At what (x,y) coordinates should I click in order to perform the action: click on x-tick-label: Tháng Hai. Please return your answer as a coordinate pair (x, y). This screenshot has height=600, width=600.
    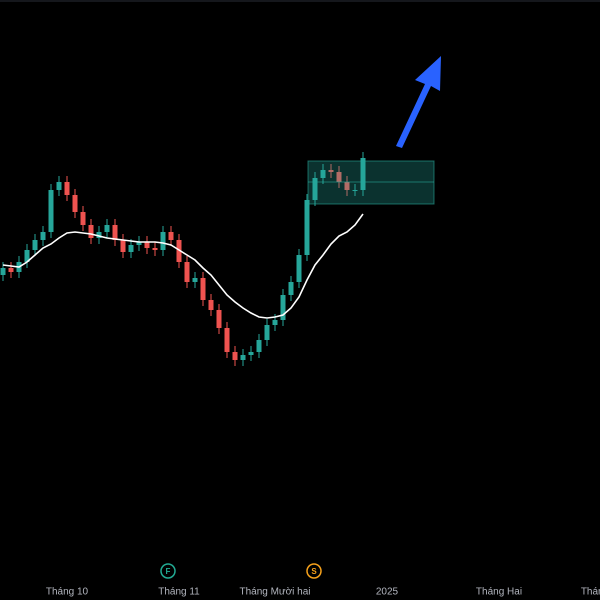
    Looking at the image, I should click on (499, 592).